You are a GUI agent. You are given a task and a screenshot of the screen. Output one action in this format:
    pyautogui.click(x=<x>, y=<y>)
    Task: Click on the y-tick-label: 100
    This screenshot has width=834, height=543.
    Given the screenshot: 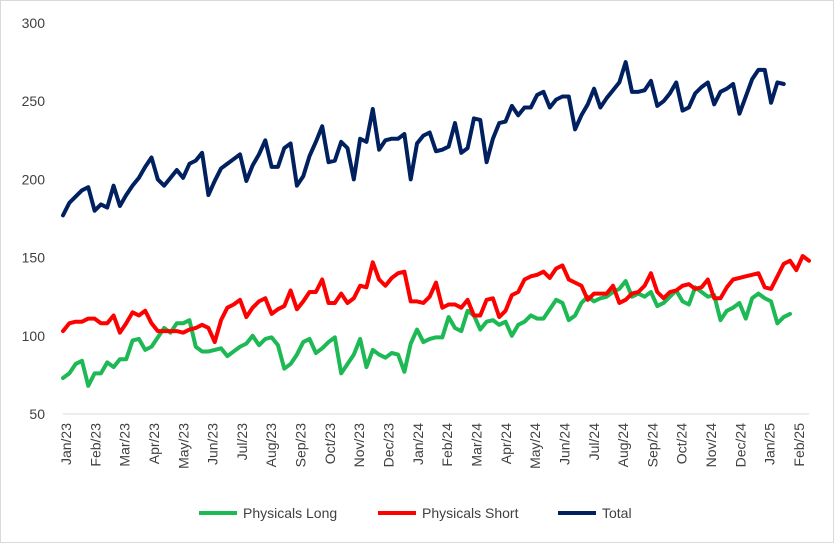 What is the action you would take?
    pyautogui.click(x=34, y=336)
    